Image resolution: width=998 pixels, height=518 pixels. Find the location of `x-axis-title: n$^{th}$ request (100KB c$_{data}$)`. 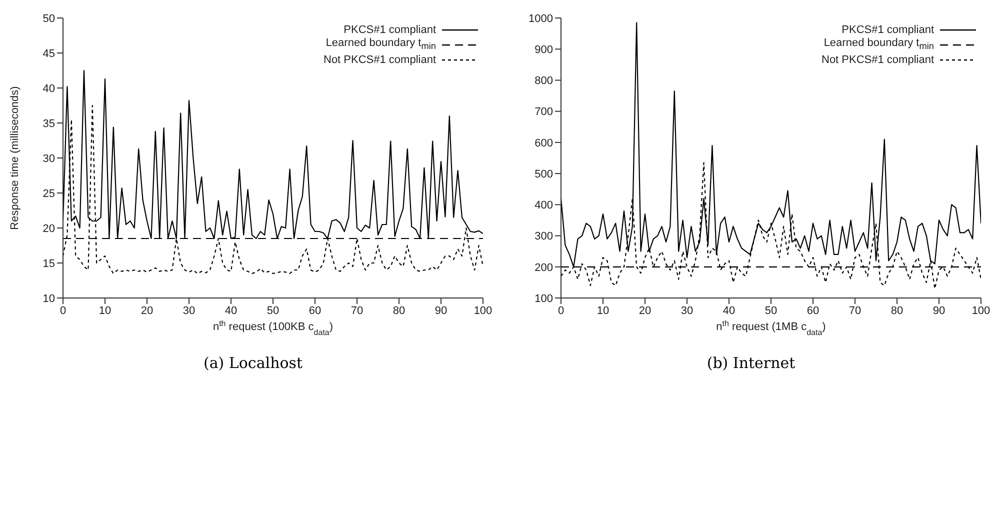

x-axis-title: n$^{th}$ request (100KB c$_{data}$) is located at coordinates (273, 327).